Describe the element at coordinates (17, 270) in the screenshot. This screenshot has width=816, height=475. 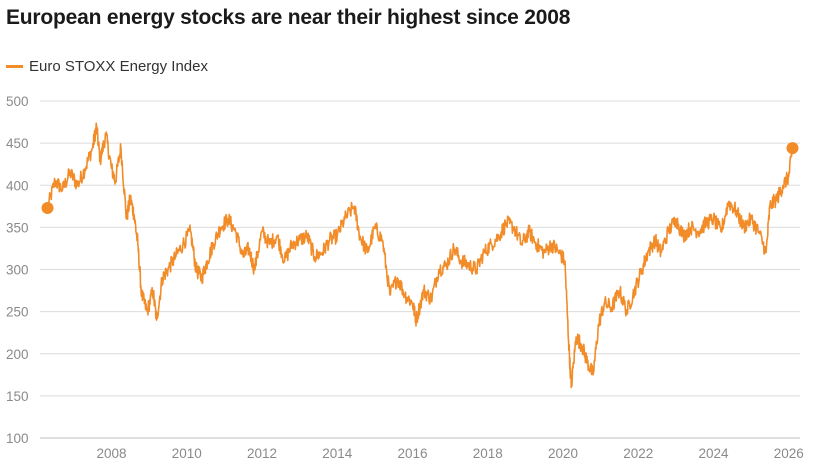
I see `y-tick-label: 300` at that location.